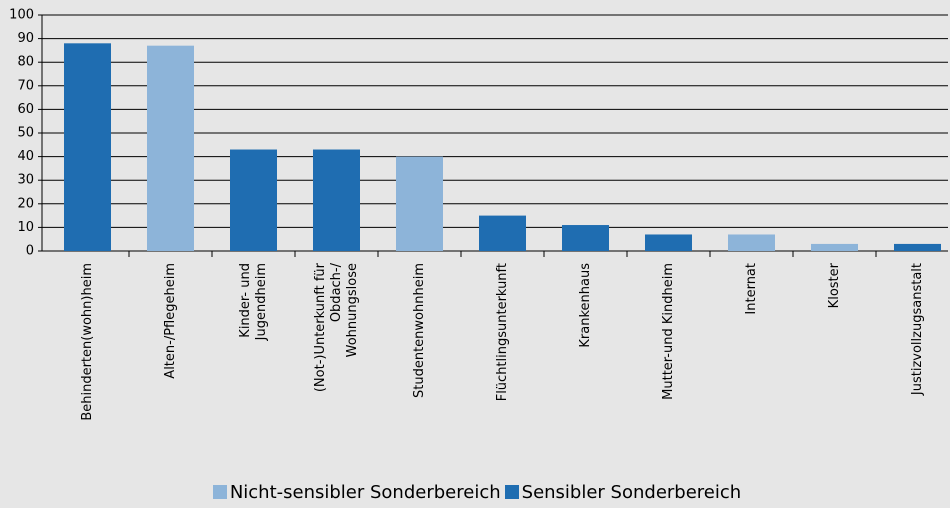  What do you see at coordinates (631, 492) in the screenshot?
I see `legend-label: Sensibler Sonderbereich` at bounding box center [631, 492].